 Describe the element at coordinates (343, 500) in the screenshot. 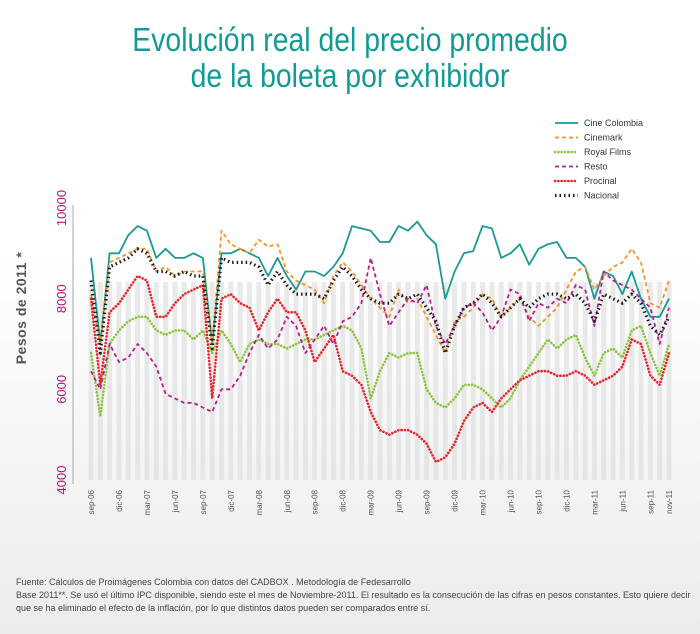

I see `x-tick-label: dic-08` at that location.